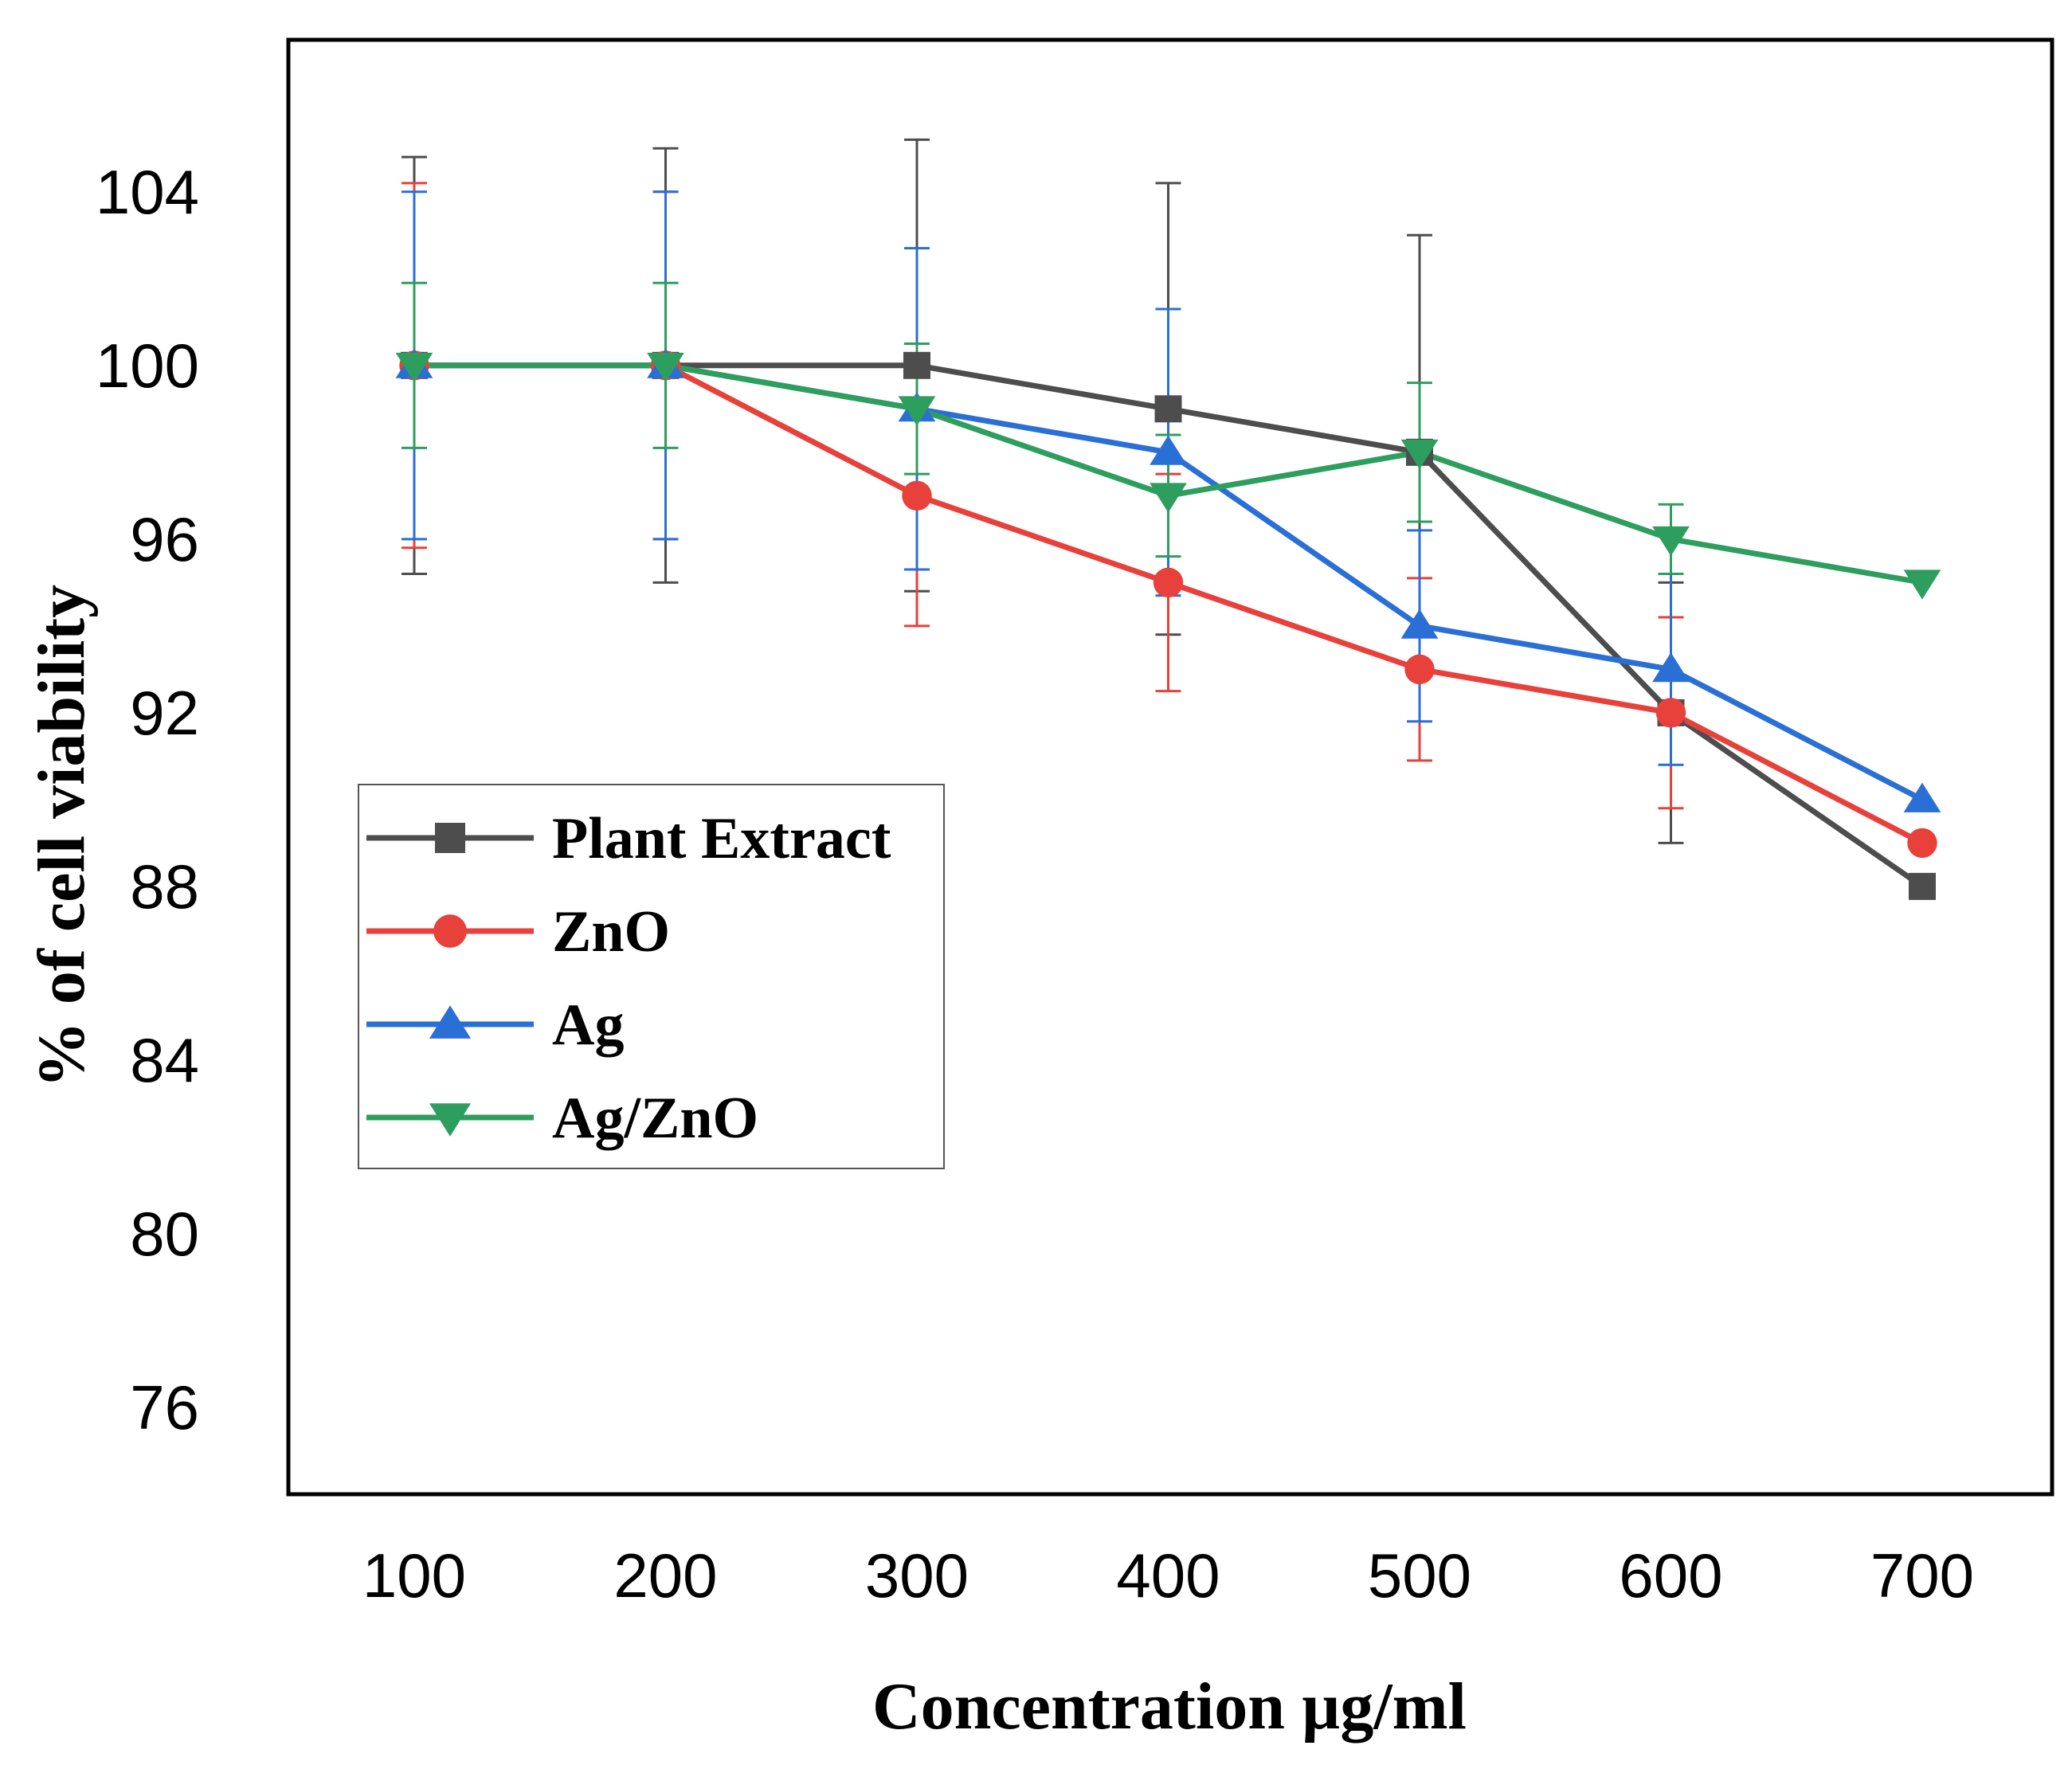 This screenshot has width=2072, height=1773. I want to click on x-axis-ticks: 100 200 300 400 500 600 700, so click(1168, 1575).